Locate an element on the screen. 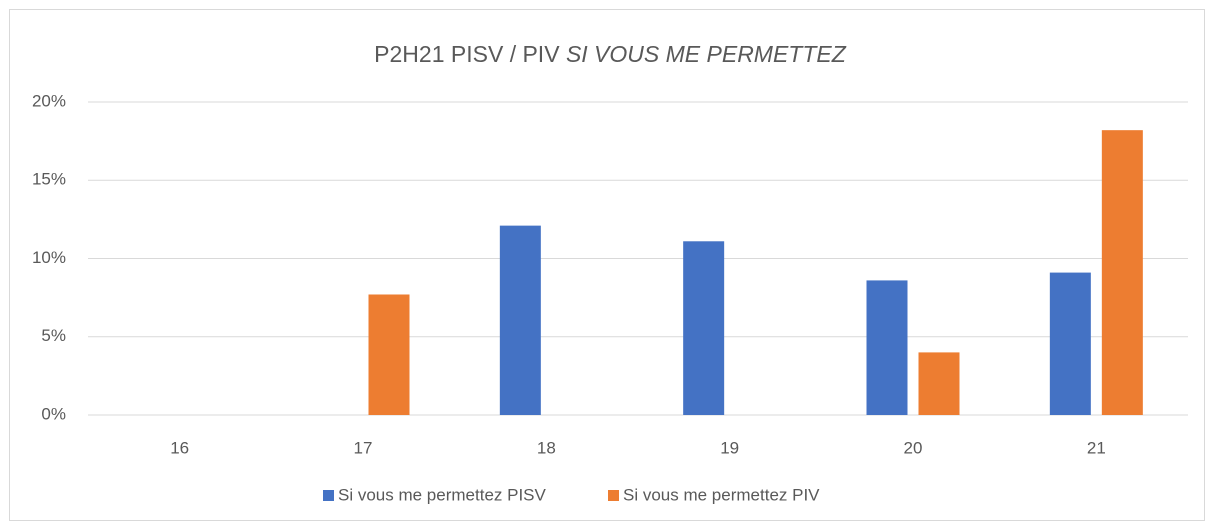 The width and height of the screenshot is (1214, 531). title-italic: SI VOUS ME PERMETTEZ is located at coordinates (706, 54).